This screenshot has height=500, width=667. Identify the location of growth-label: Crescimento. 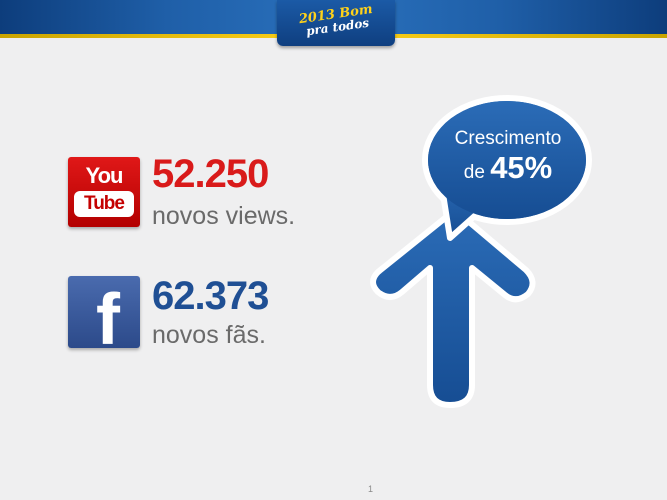
(508, 138).